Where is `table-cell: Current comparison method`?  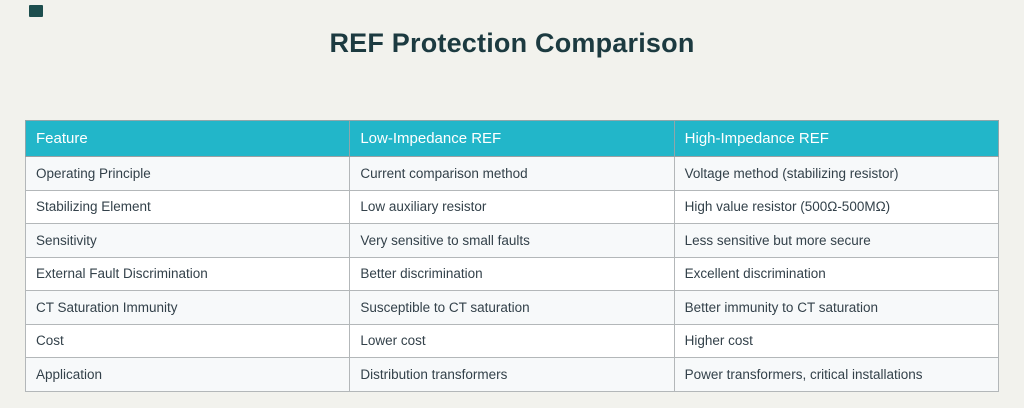
table-cell: Current comparison method is located at coordinates (512, 173).